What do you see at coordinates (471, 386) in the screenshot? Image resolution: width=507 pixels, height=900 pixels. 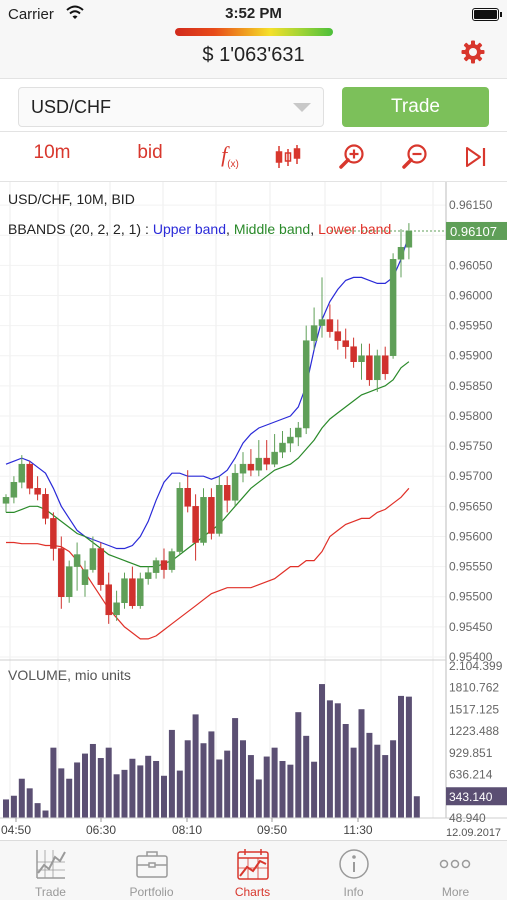 I see `price-tick-label: 0.95850` at bounding box center [471, 386].